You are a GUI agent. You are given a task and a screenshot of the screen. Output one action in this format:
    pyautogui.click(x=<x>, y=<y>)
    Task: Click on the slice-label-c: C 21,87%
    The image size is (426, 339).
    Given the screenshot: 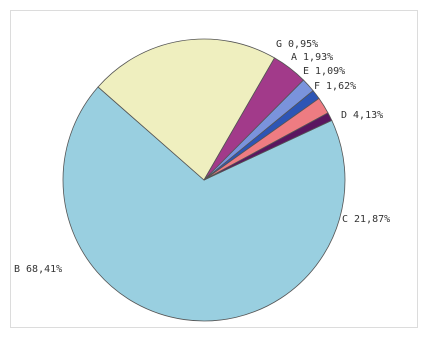 What is the action you would take?
    pyautogui.click(x=366, y=219)
    